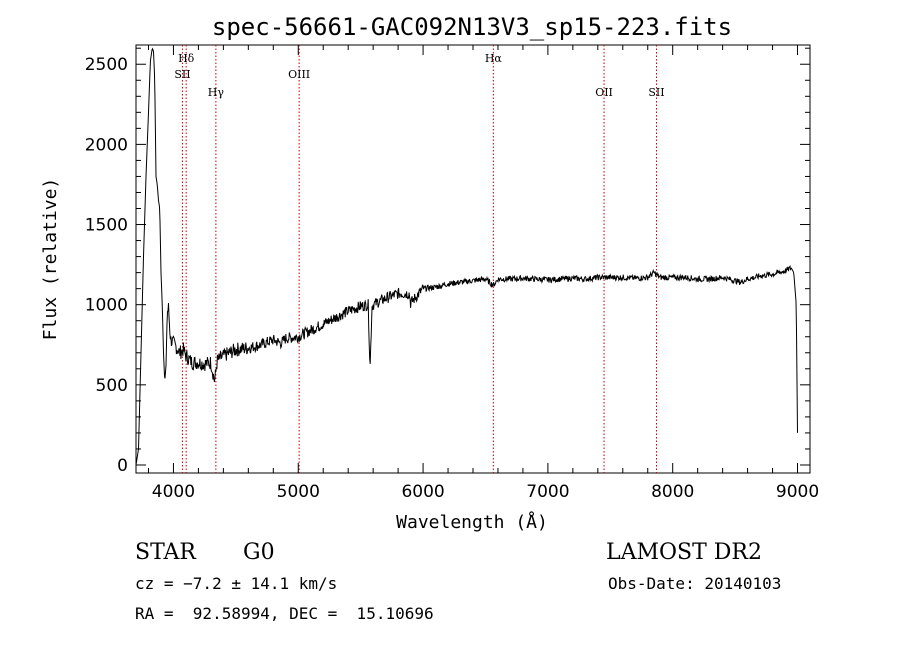 The image size is (900, 649). Describe the element at coordinates (50, 259) in the screenshot. I see `y-axis-label: Flux (relative)` at that location.